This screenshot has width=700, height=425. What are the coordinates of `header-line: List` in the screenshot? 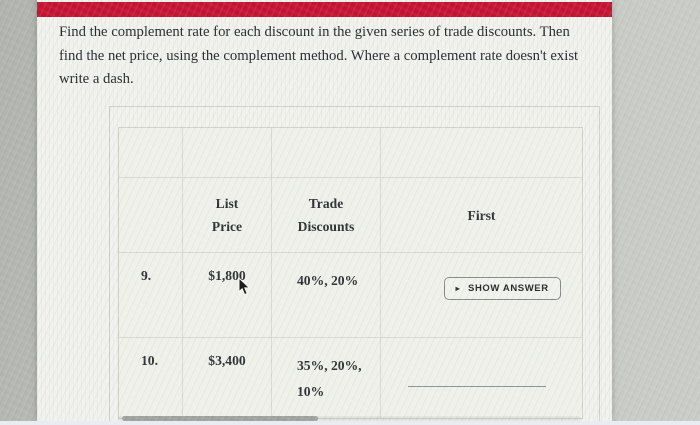 It's located at (227, 203).